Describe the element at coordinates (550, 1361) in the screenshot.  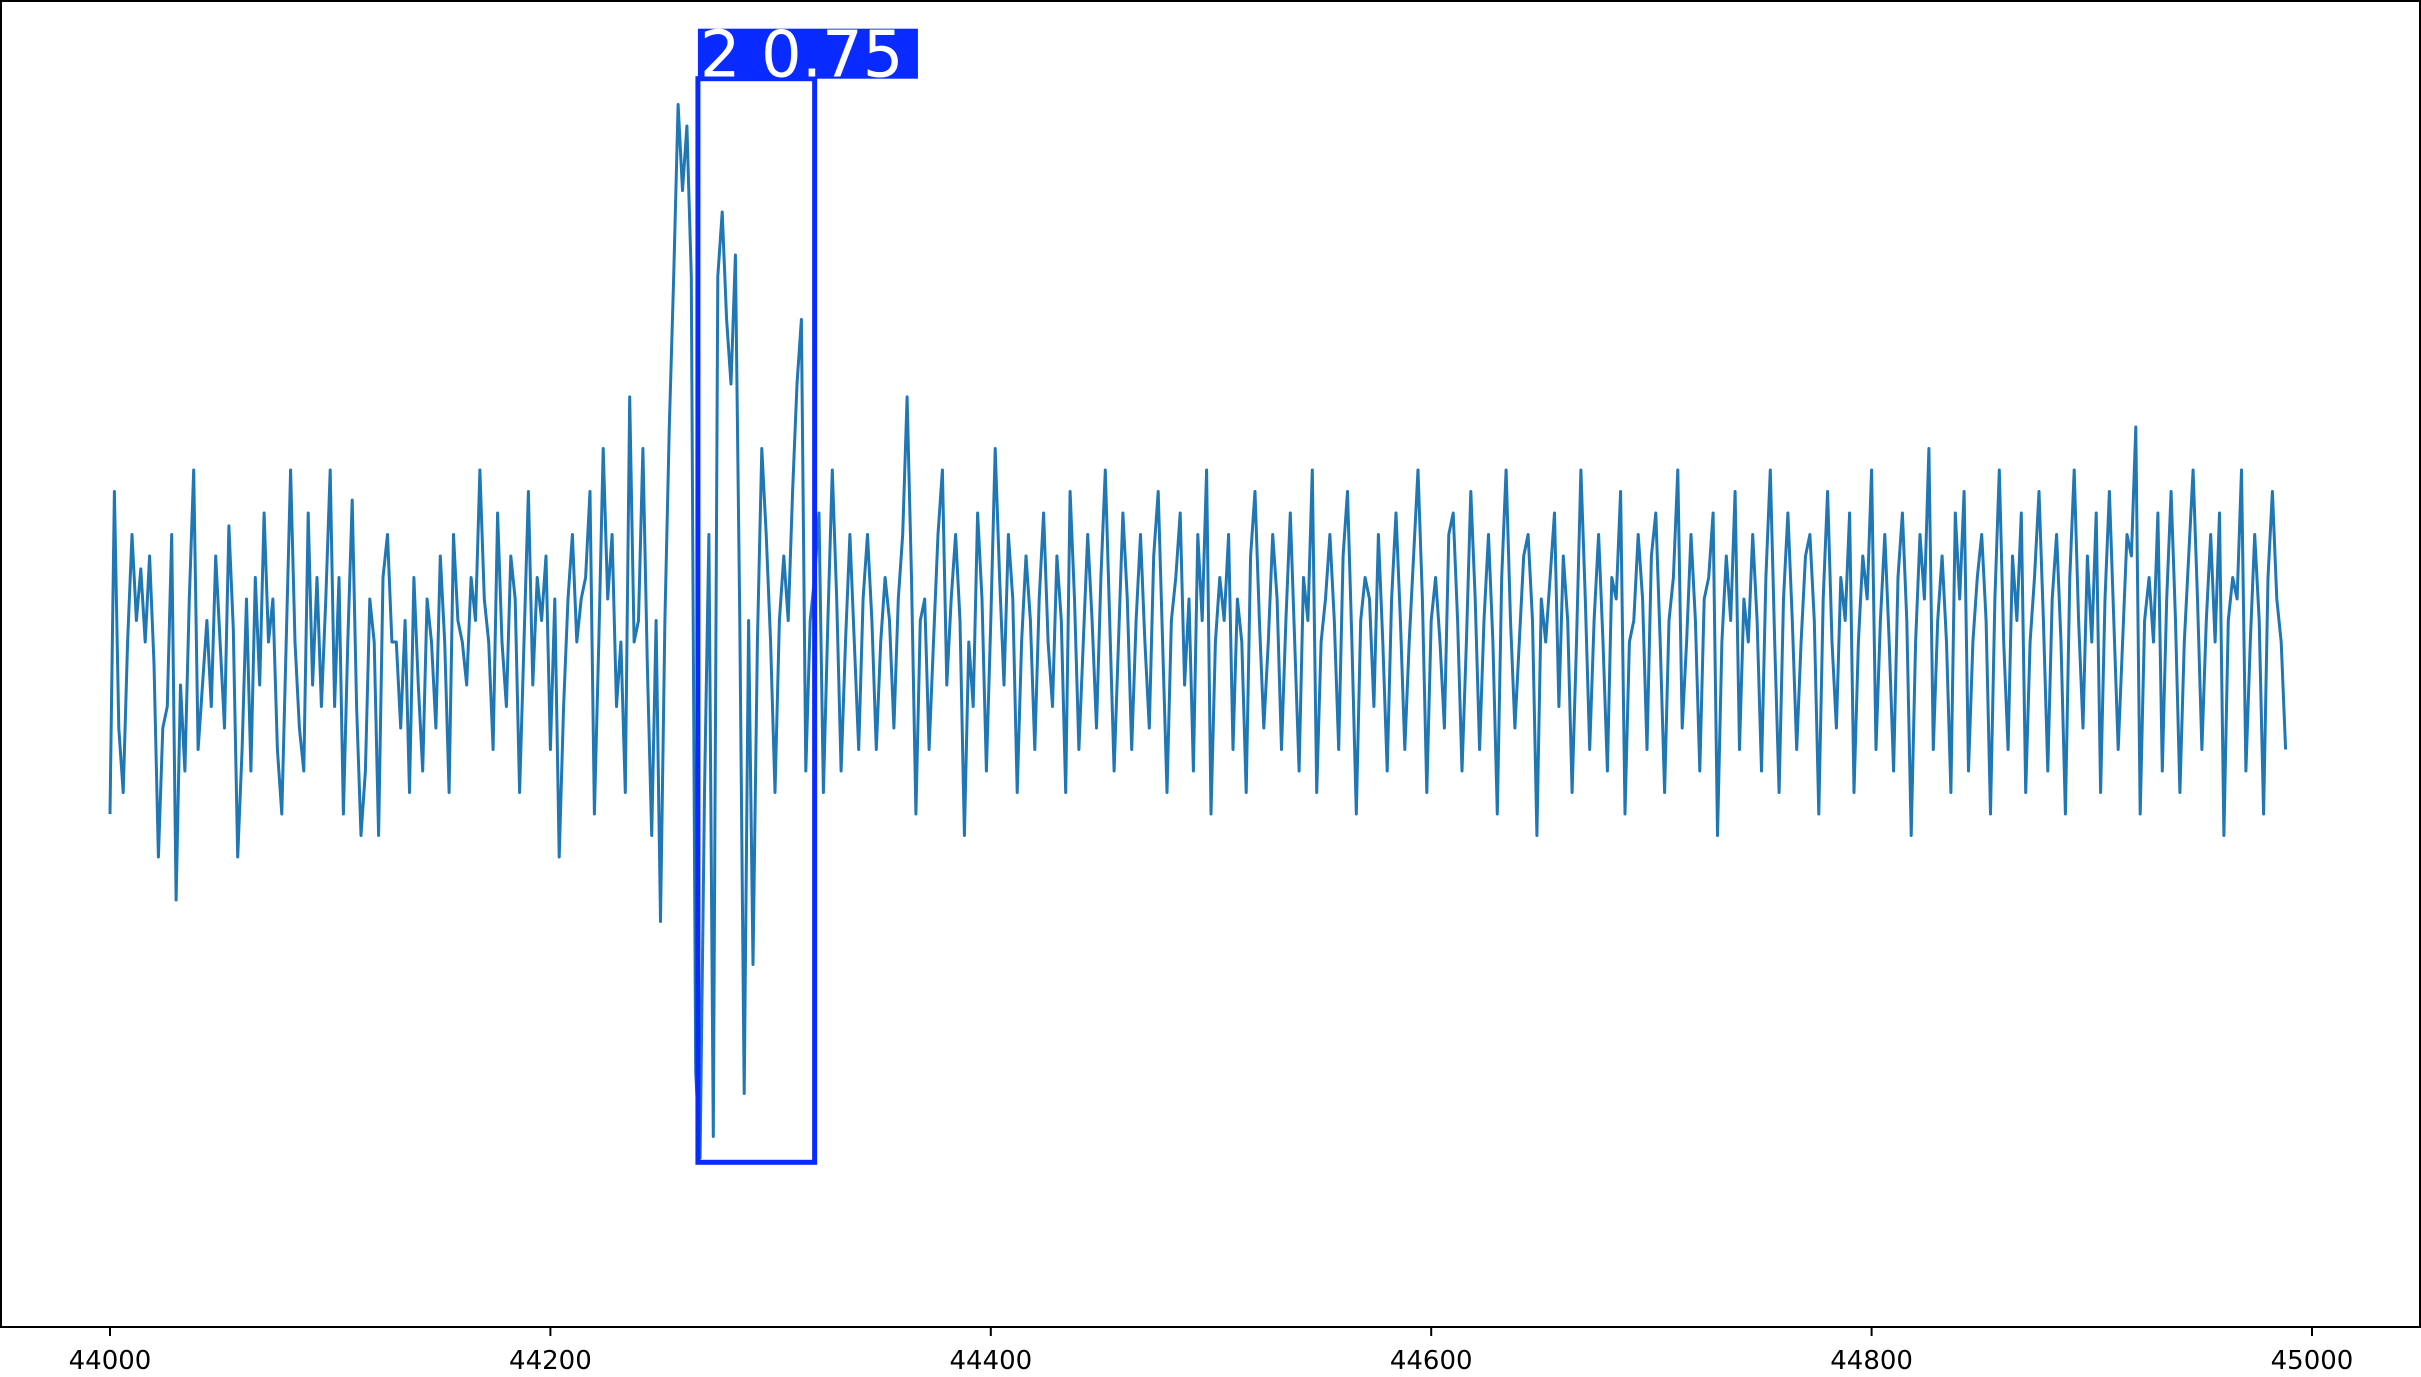
I see `x-tick-label: 44200` at that location.